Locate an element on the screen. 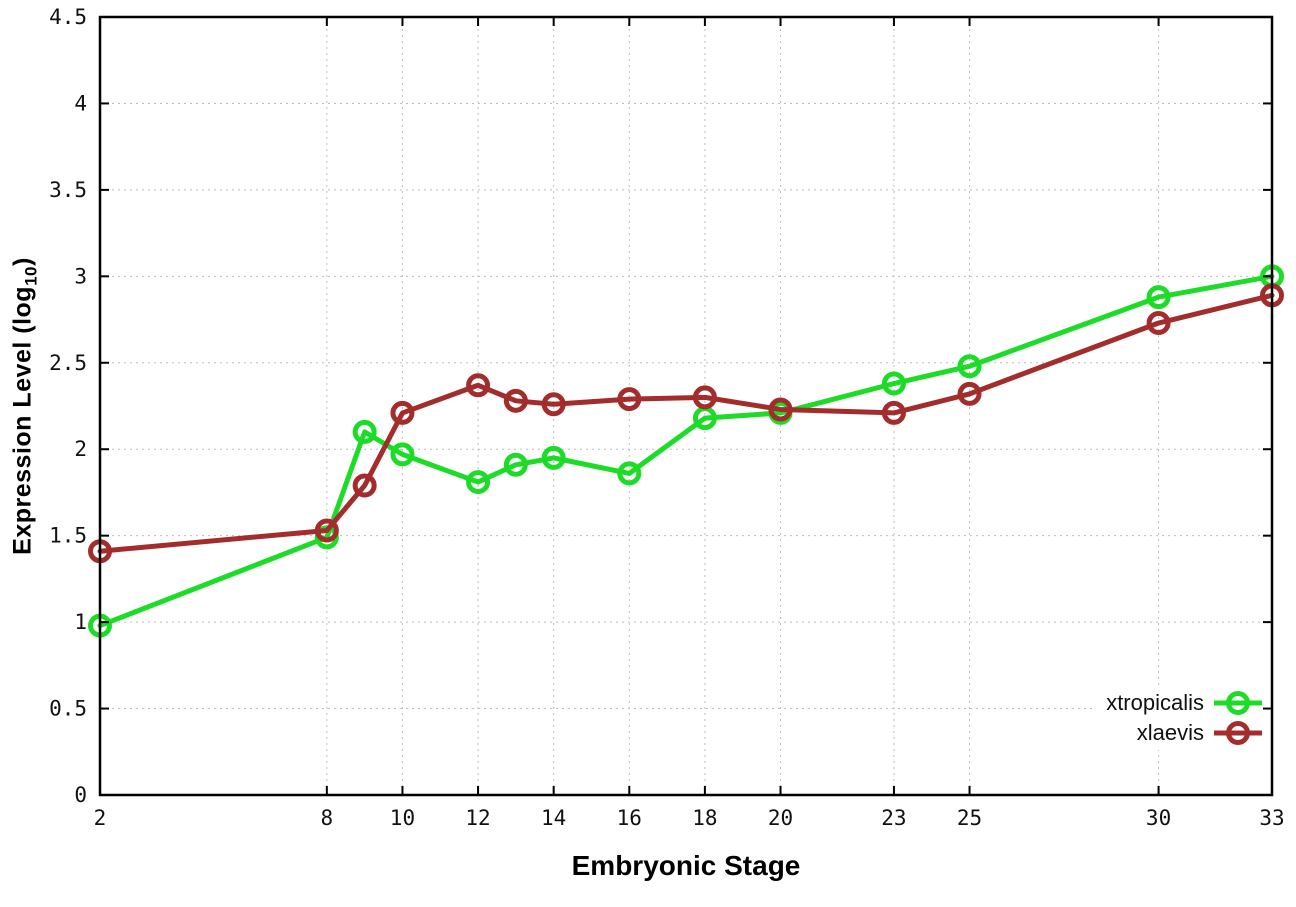 The width and height of the screenshot is (1296, 907). x-tick-label: 14 is located at coordinates (553, 818).